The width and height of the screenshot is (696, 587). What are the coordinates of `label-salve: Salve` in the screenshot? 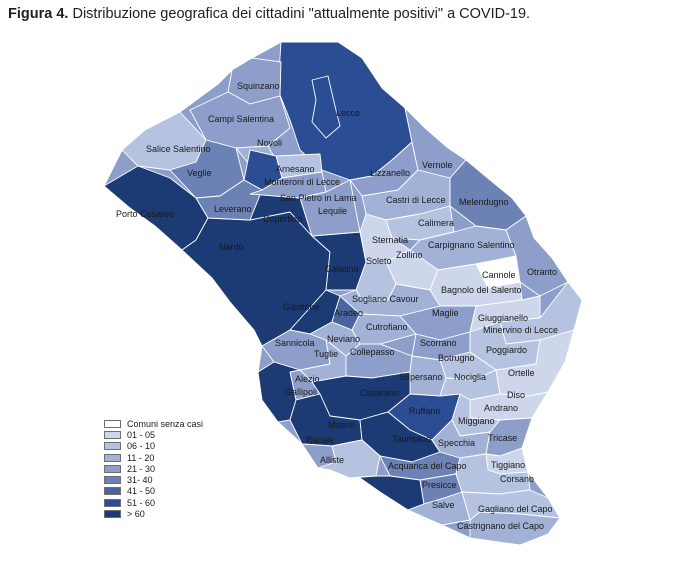 It's located at (443, 505).